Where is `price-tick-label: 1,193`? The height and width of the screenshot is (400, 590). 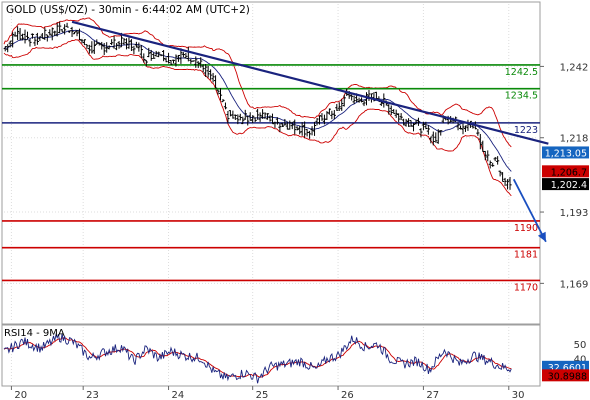 price-tick-label: 1,193 is located at coordinates (574, 213).